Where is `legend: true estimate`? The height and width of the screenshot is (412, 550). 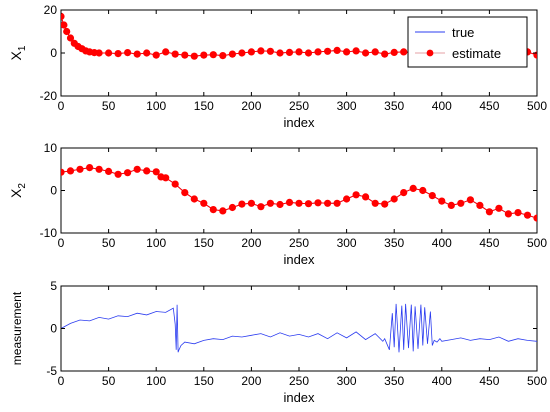
legend: true estimate is located at coordinates (467, 42).